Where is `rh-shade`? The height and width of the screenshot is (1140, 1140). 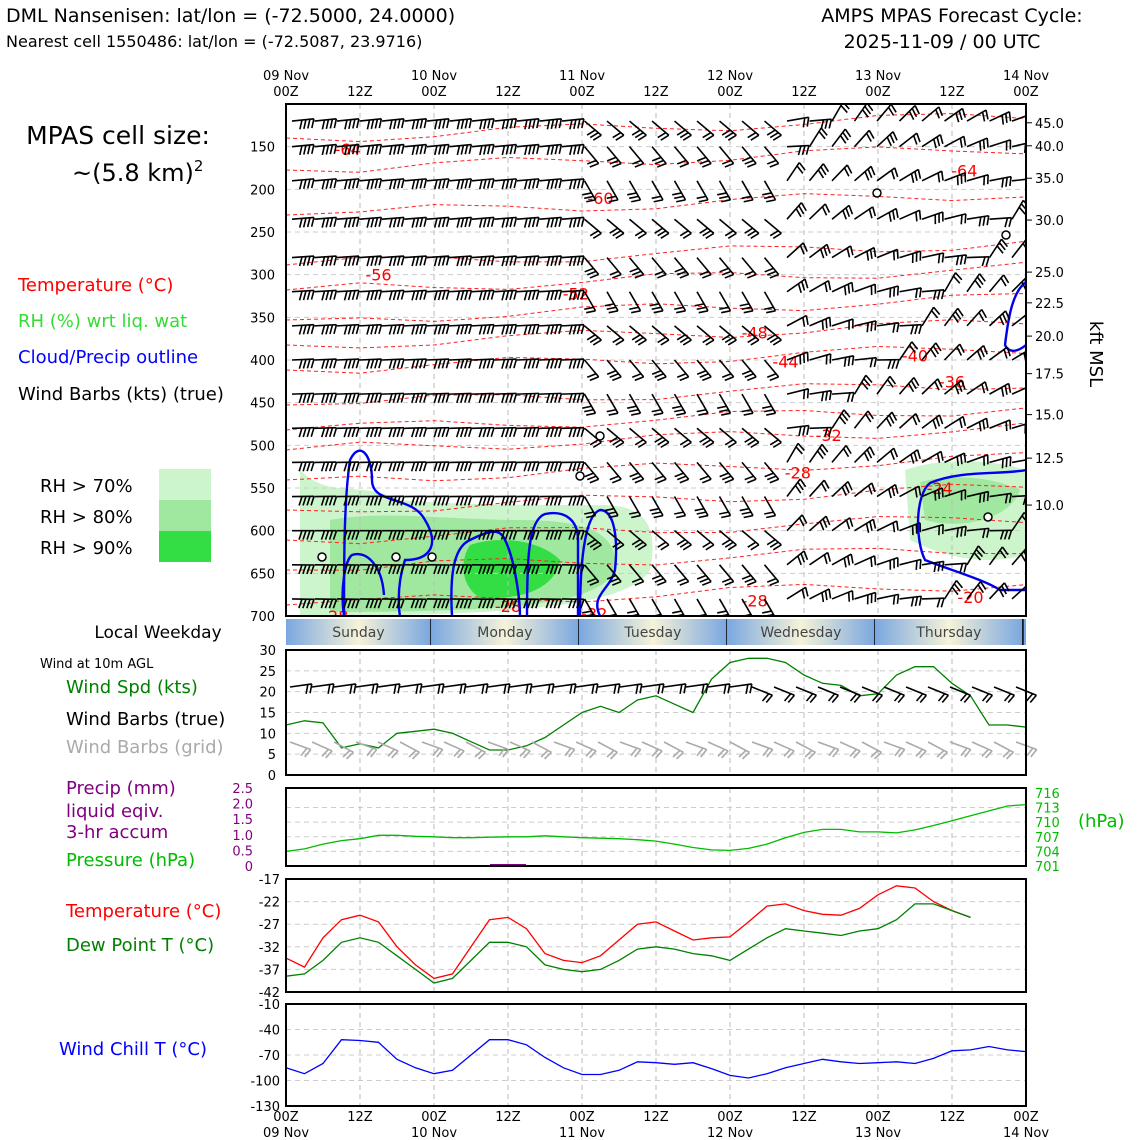 rh-shade is located at coordinates (970, 500).